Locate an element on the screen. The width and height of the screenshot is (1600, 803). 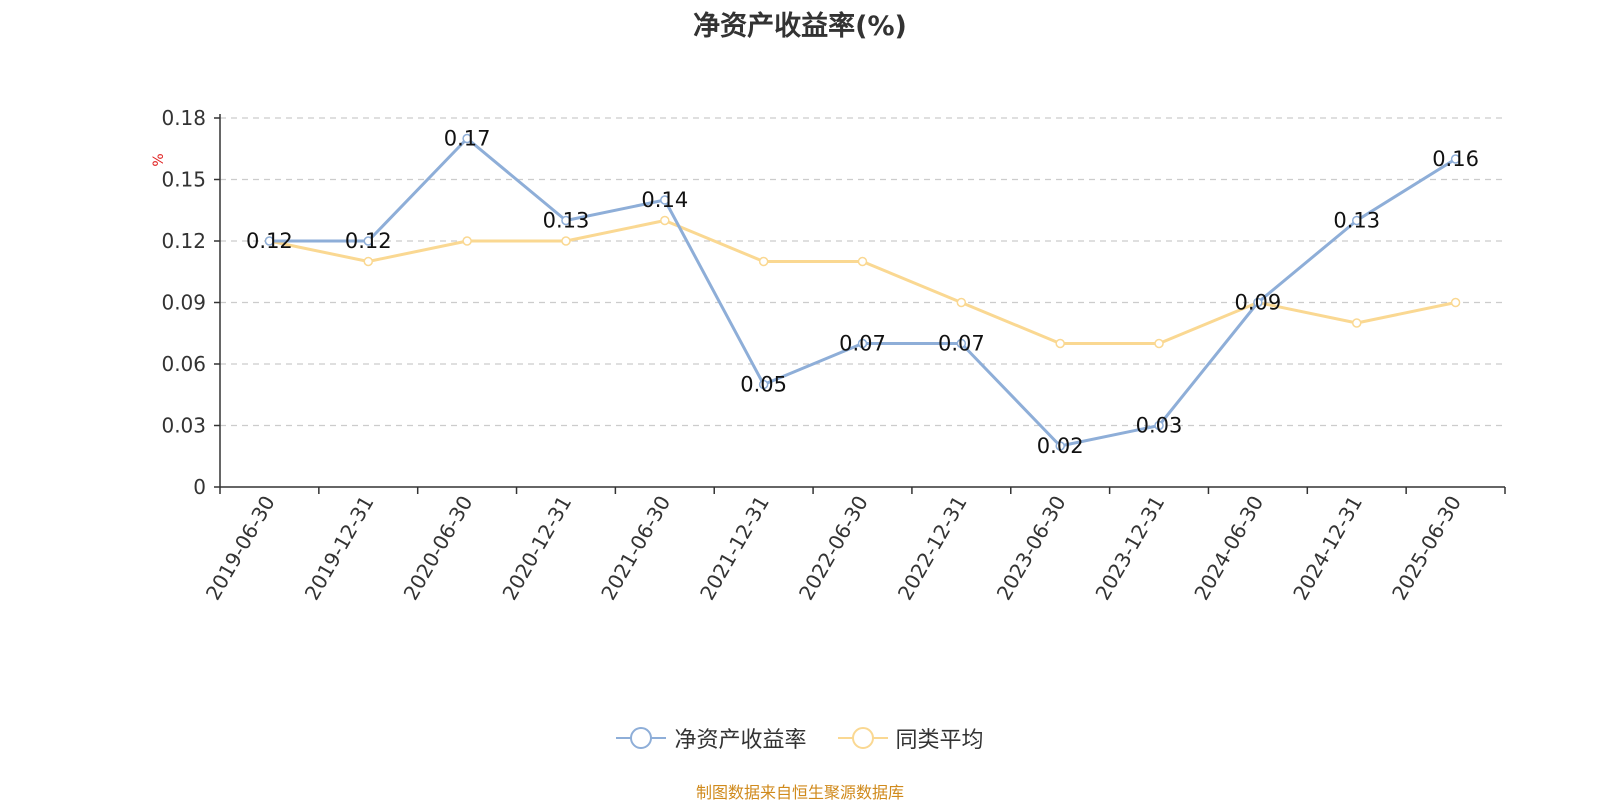
data-label-roe: 0.05 is located at coordinates (763, 385).